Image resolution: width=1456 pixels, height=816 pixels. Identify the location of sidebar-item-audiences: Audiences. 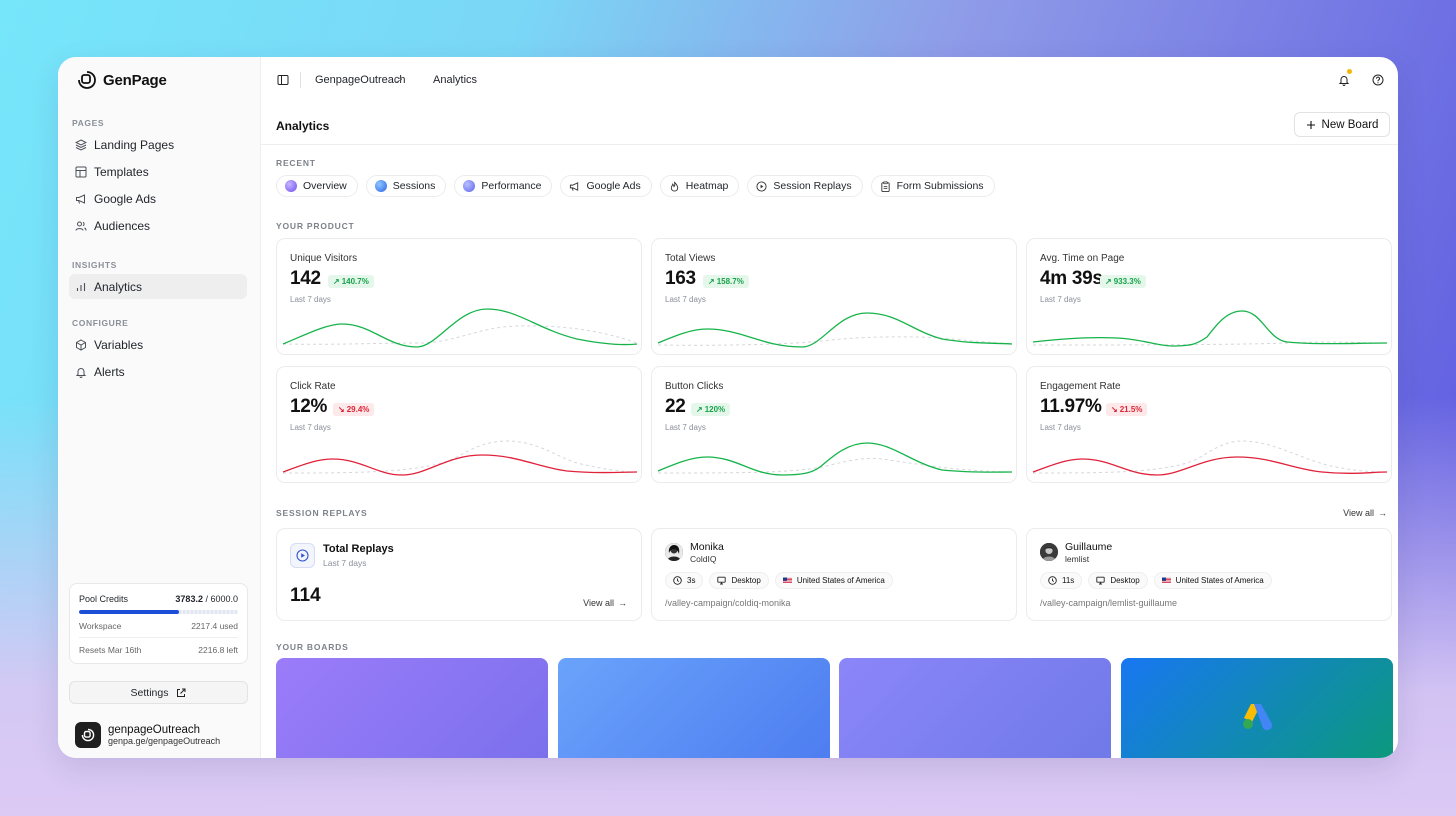
(158, 225).